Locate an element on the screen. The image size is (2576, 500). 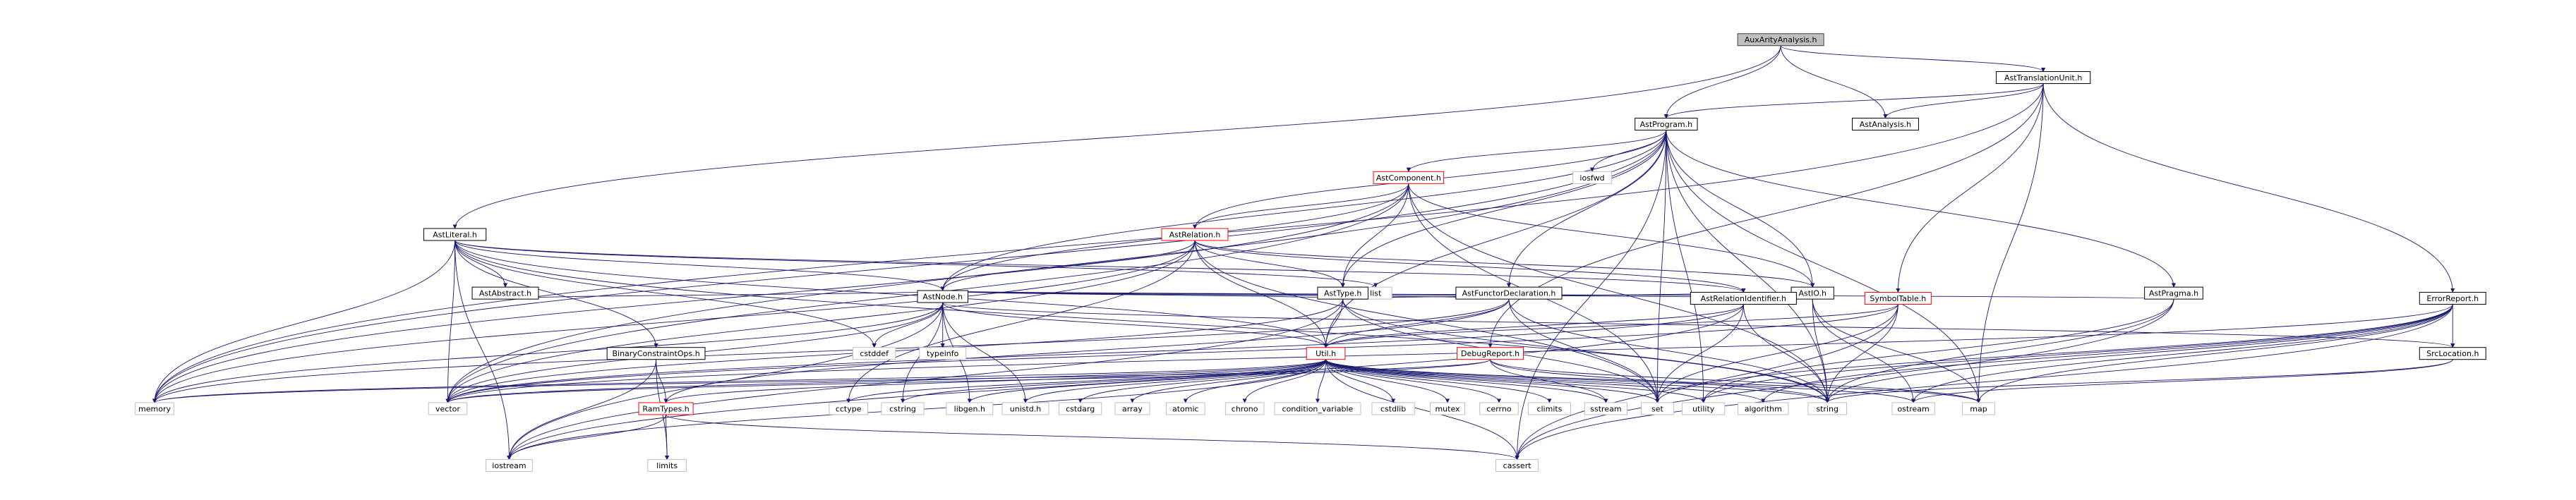
node-cstdlib: cstdlib is located at coordinates (1393, 408).